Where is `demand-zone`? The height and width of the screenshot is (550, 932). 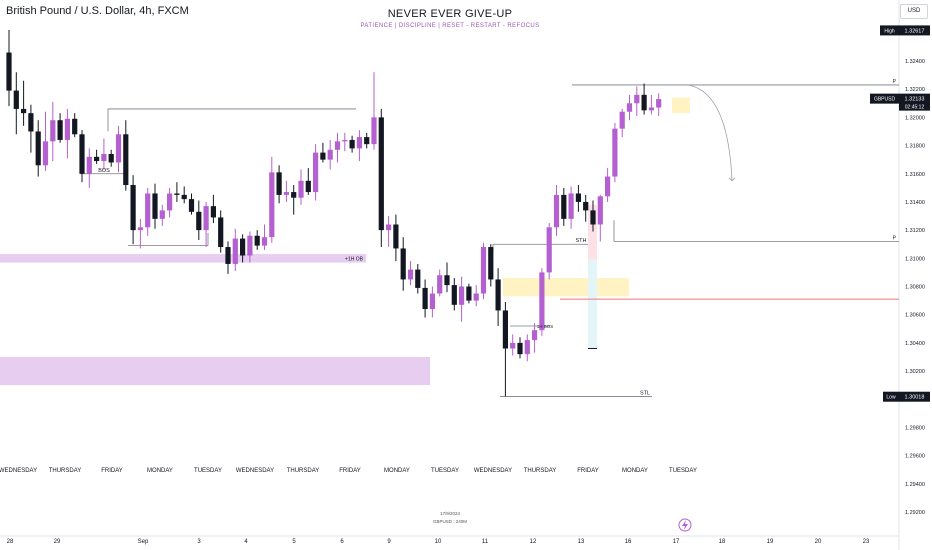
demand-zone is located at coordinates (215, 371).